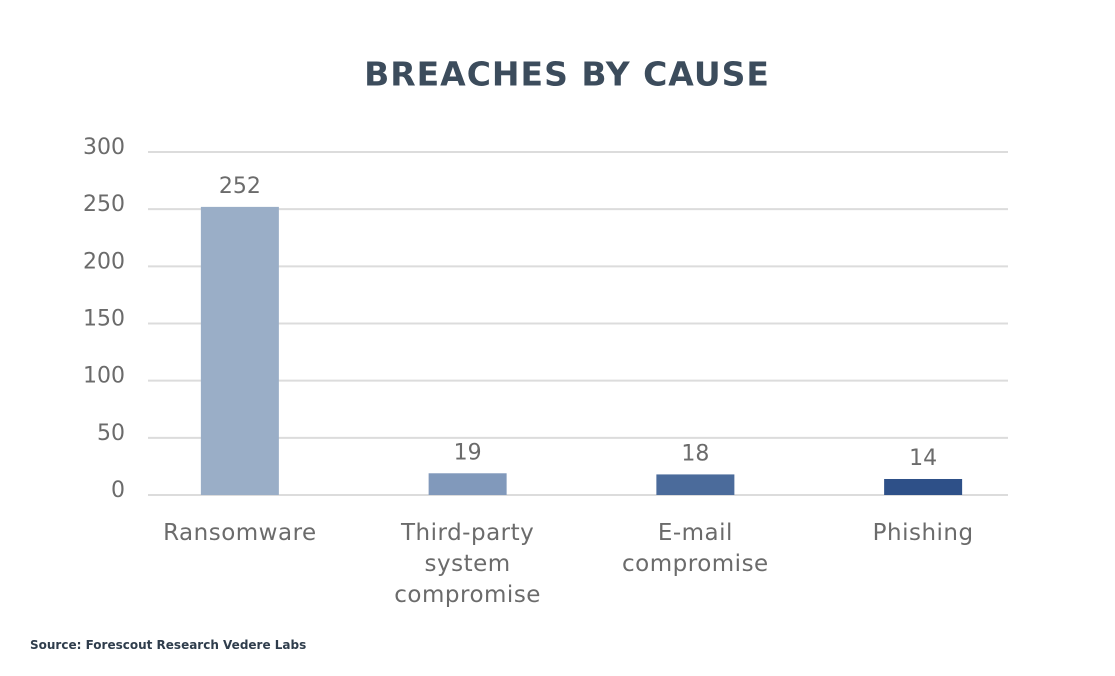 The height and width of the screenshot is (676, 1115). Describe the element at coordinates (923, 458) in the screenshot. I see `data-label: 14` at that location.